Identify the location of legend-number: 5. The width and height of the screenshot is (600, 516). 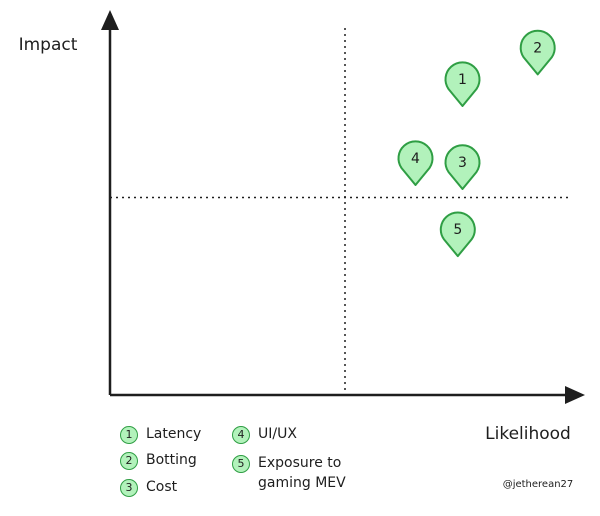
(241, 464).